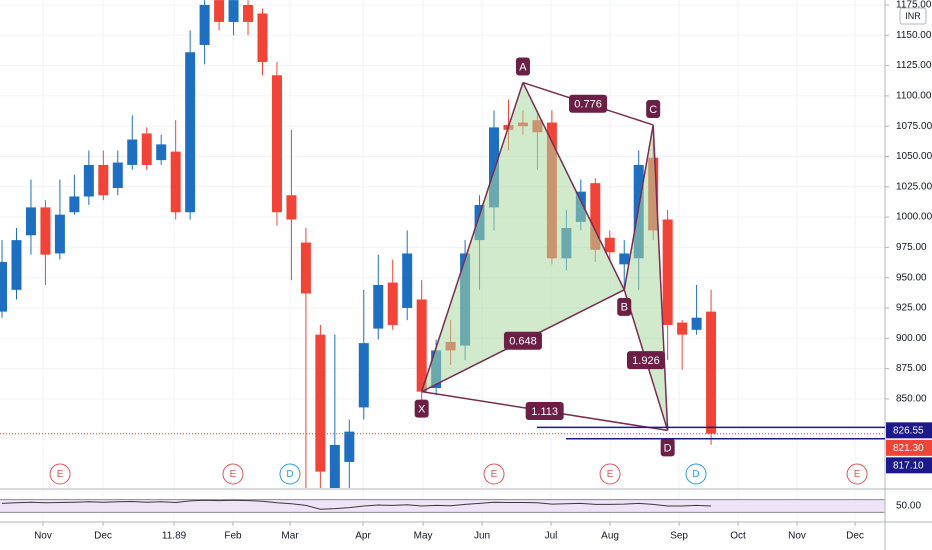 Image resolution: width=932 pixels, height=550 pixels. Describe the element at coordinates (423, 536) in the screenshot. I see `x-tick-label: May` at that location.